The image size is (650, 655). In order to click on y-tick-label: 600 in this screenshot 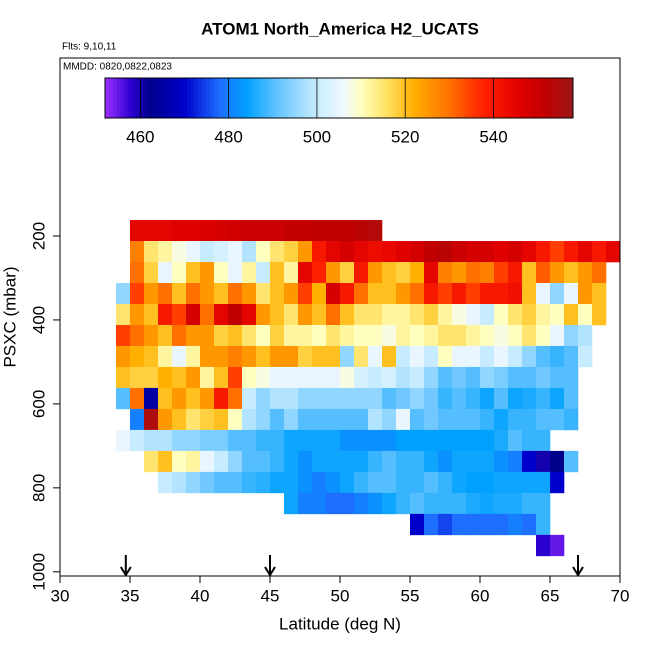, I will do `click(38, 404)`.